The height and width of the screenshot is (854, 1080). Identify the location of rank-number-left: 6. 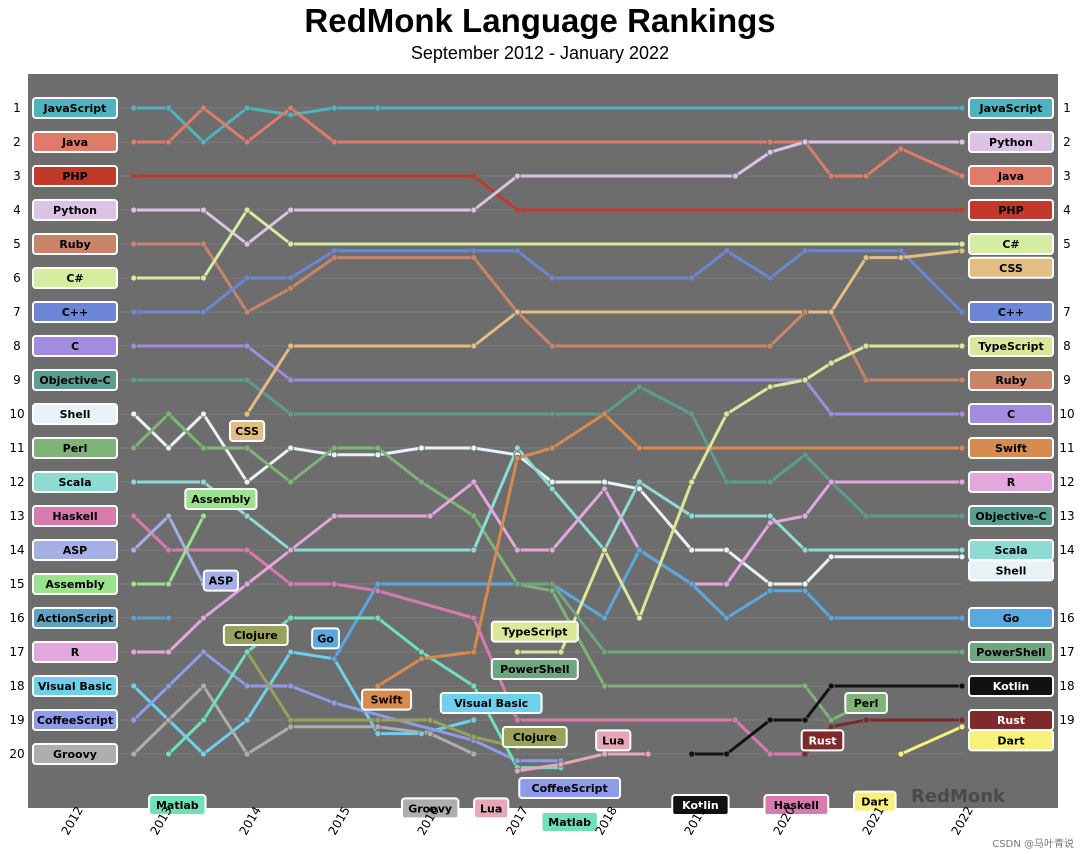
(17, 278).